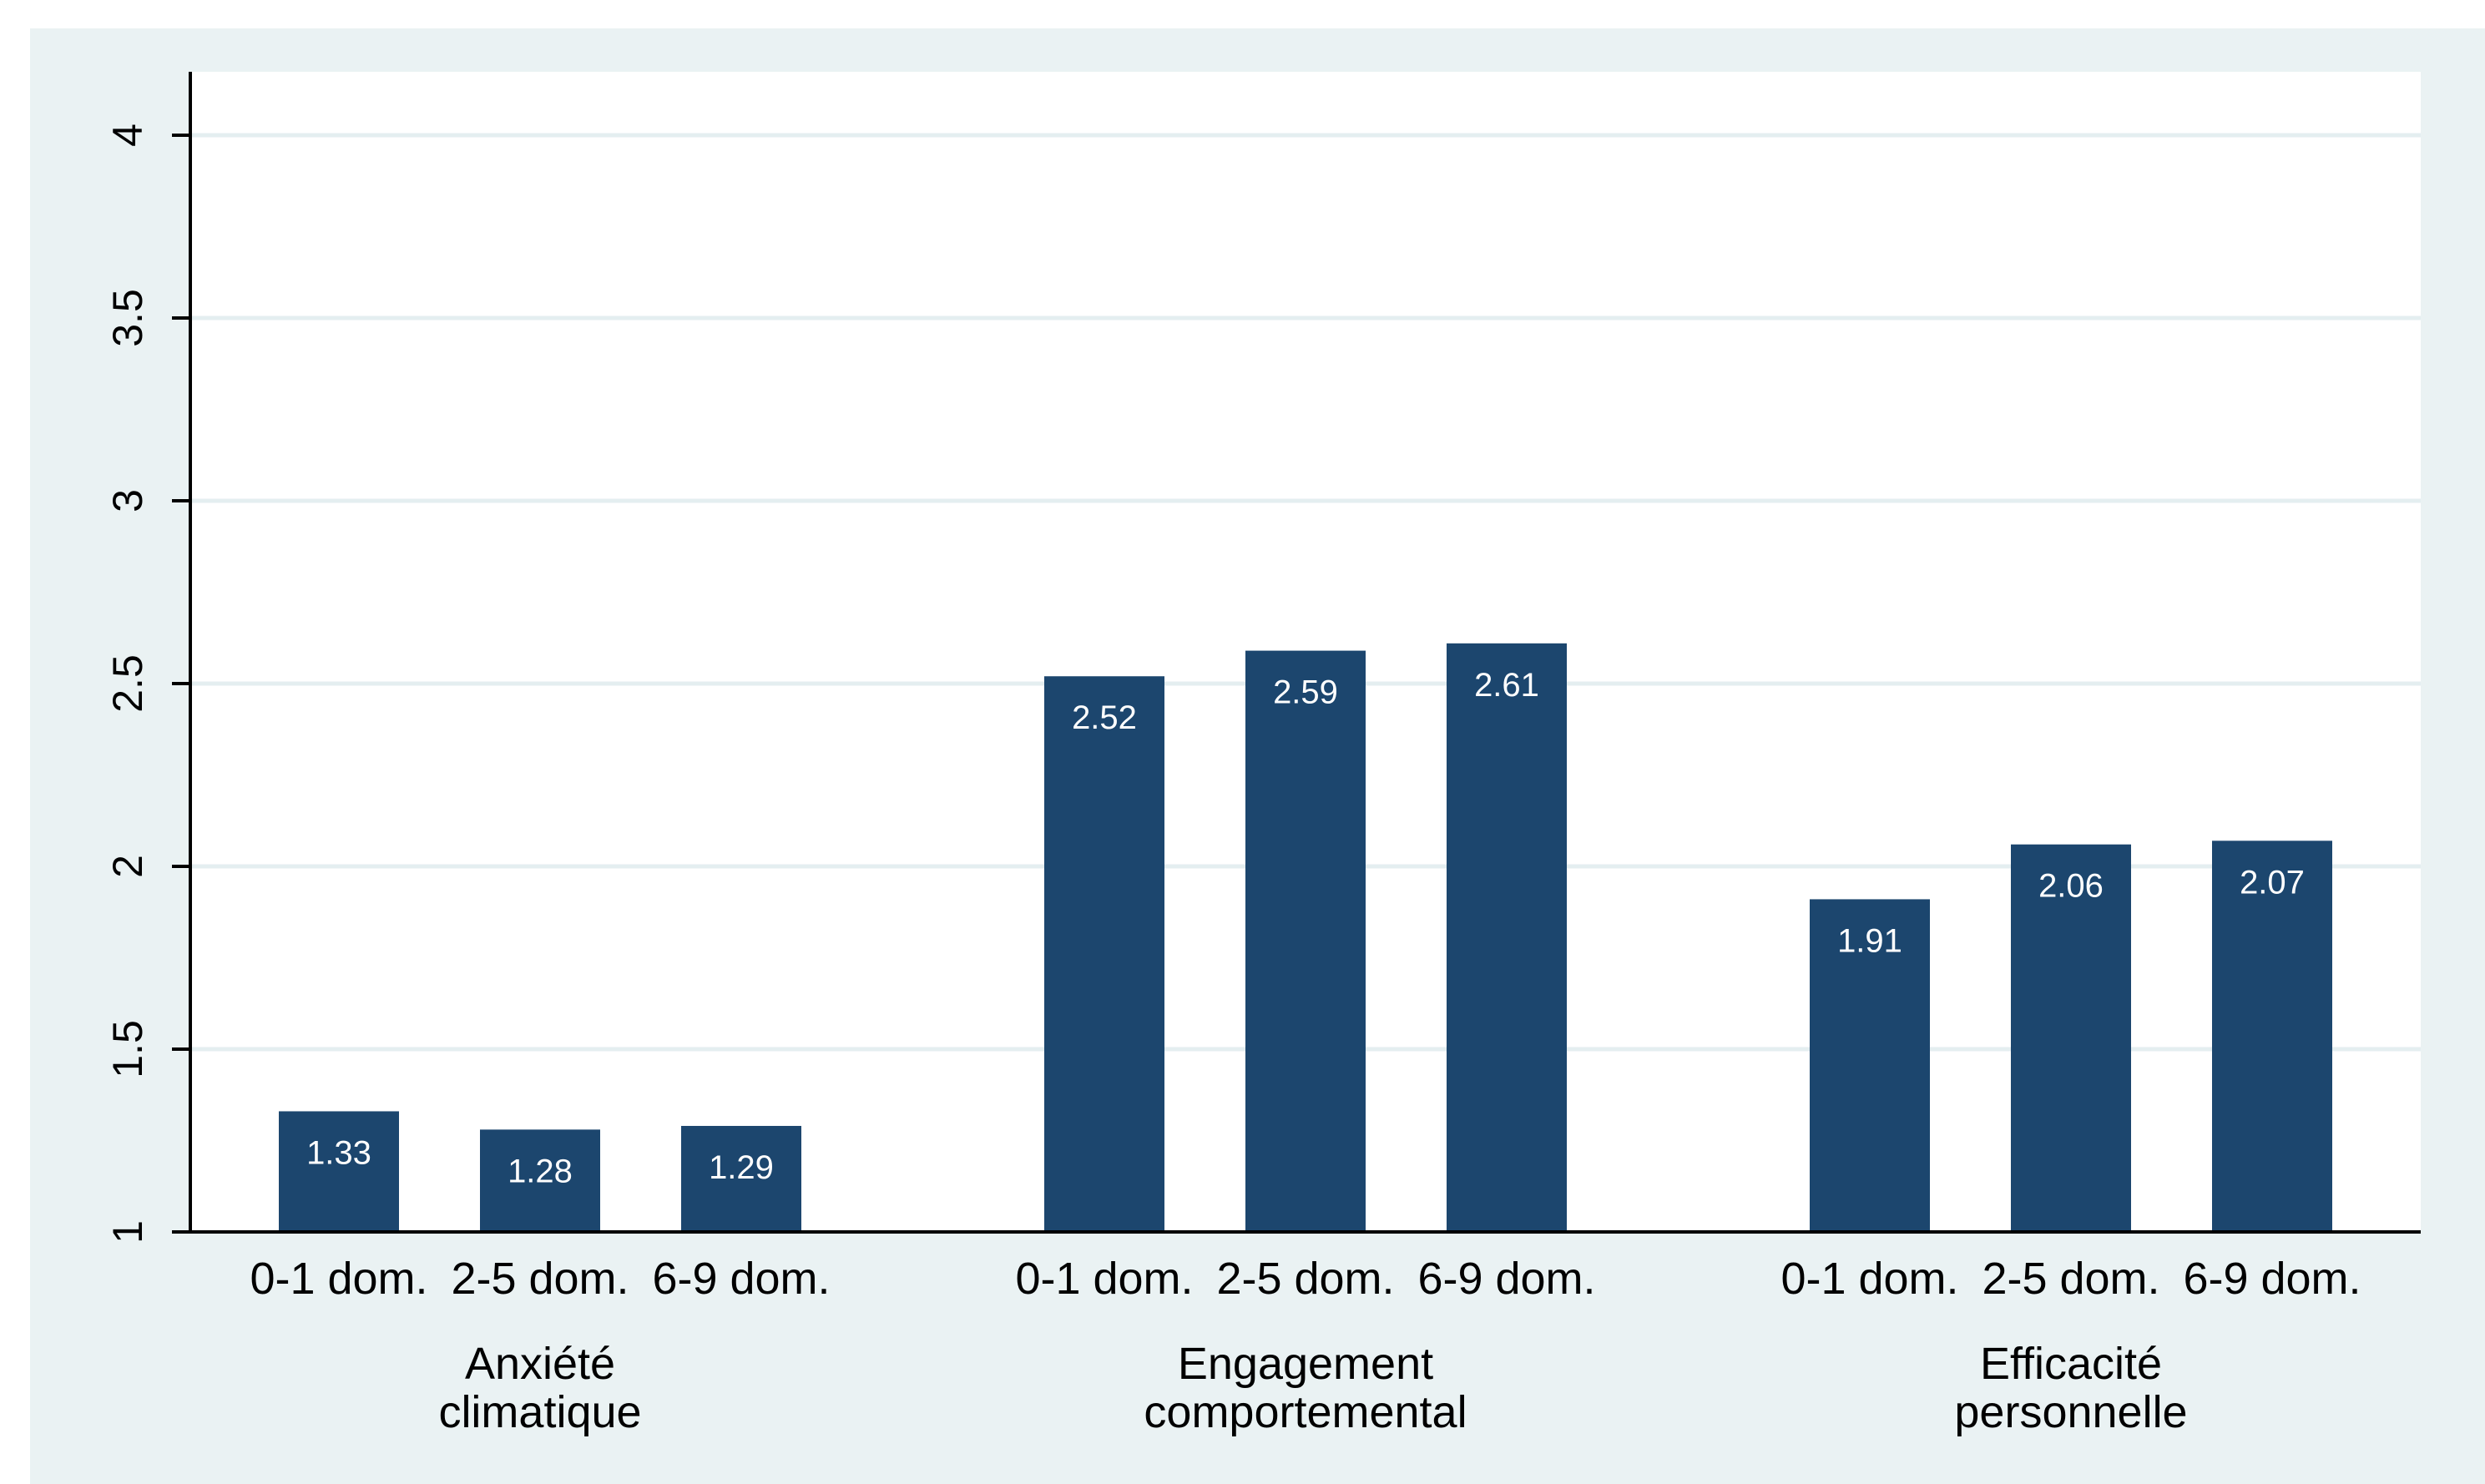 This screenshot has width=2485, height=1484. What do you see at coordinates (127, 867) in the screenshot?
I see `y-tick-label: 2` at bounding box center [127, 867].